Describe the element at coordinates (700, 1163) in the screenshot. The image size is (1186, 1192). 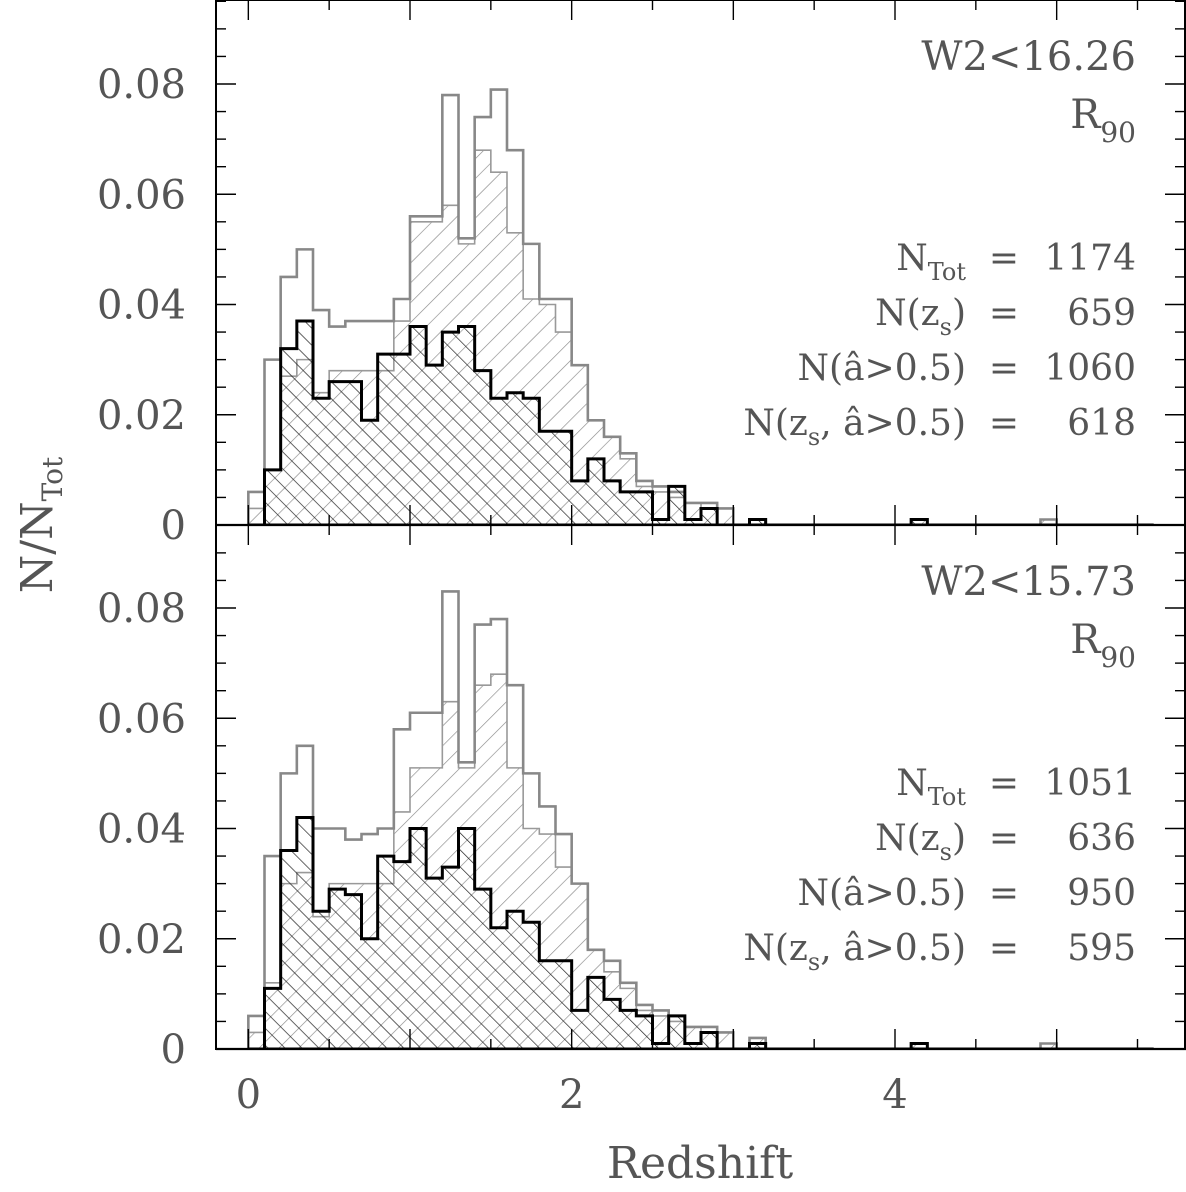
I see `x-axis-title: Redshift` at that location.